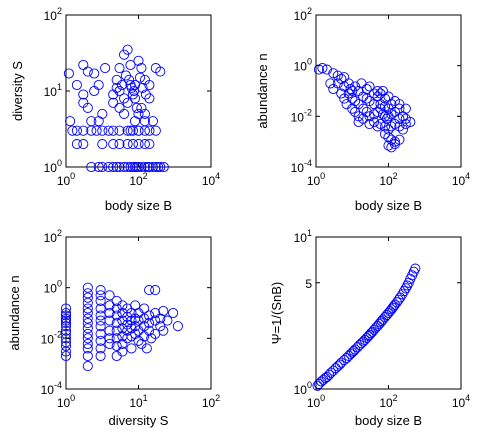 This screenshot has width=479, height=433. I want to click on y-axis-title: Ψ=1/(SnB), so click(276, 313).